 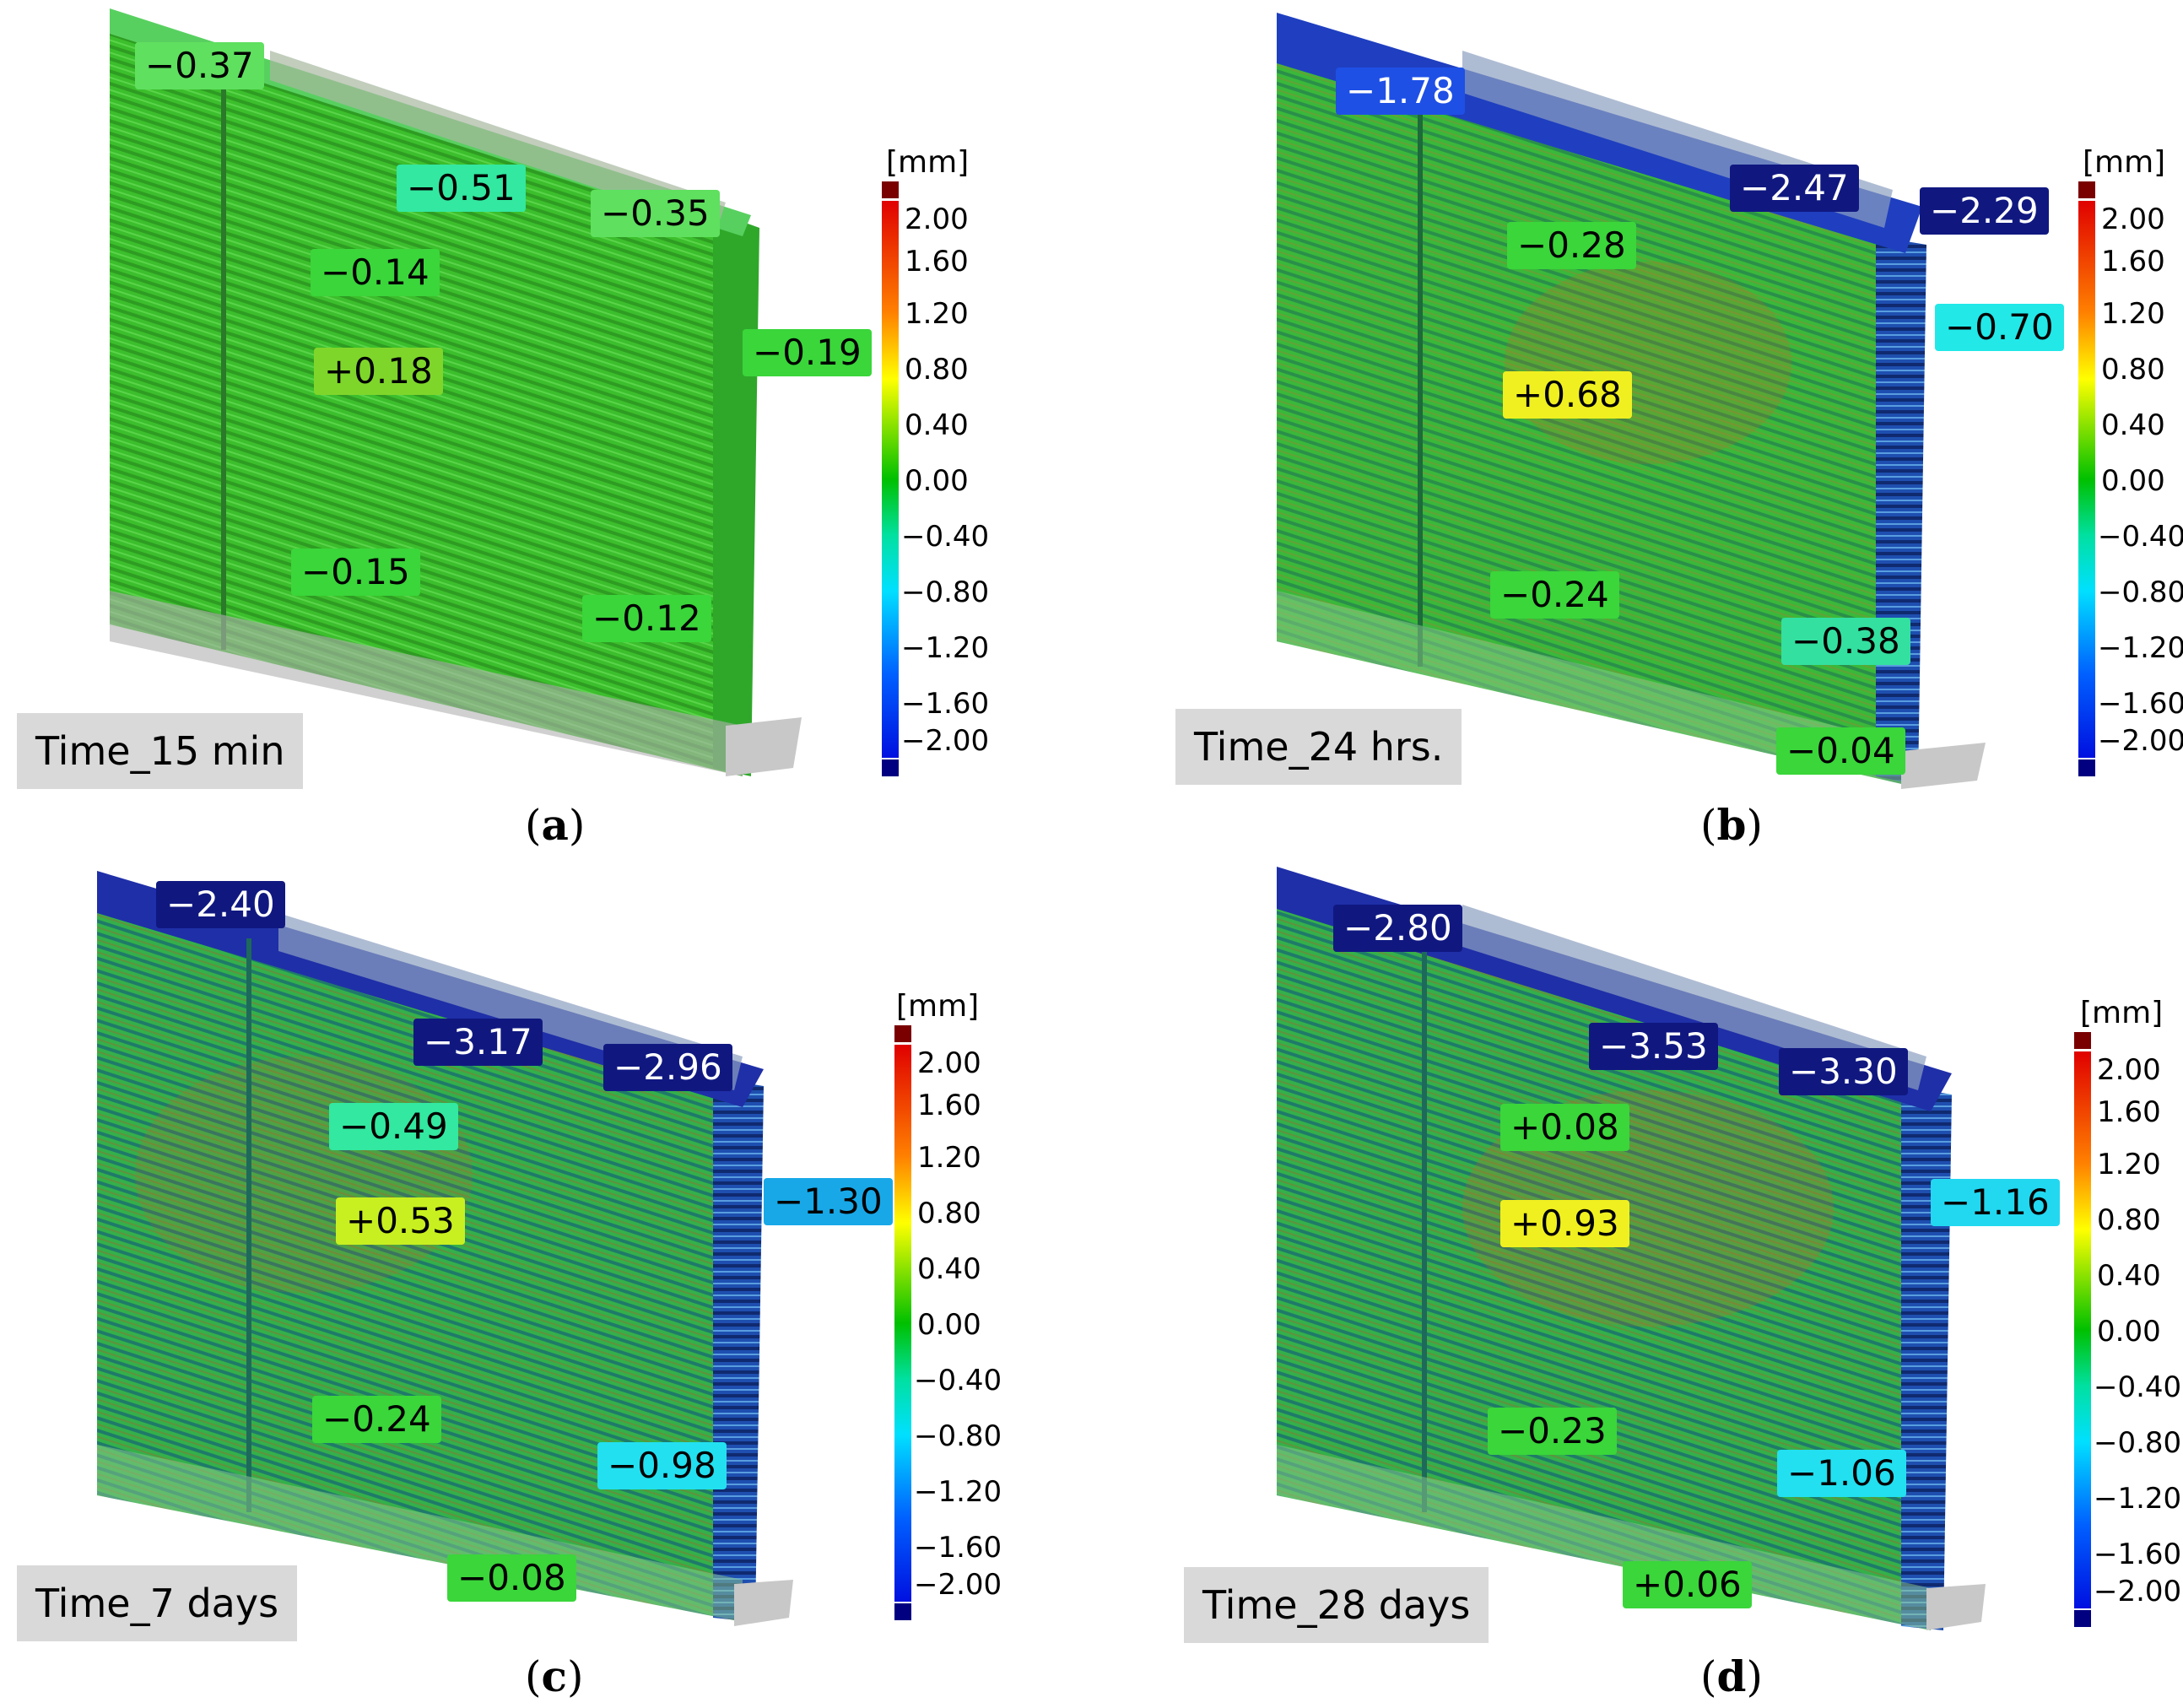 I want to click on time-label: Time_7 days, so click(x=157, y=1603).